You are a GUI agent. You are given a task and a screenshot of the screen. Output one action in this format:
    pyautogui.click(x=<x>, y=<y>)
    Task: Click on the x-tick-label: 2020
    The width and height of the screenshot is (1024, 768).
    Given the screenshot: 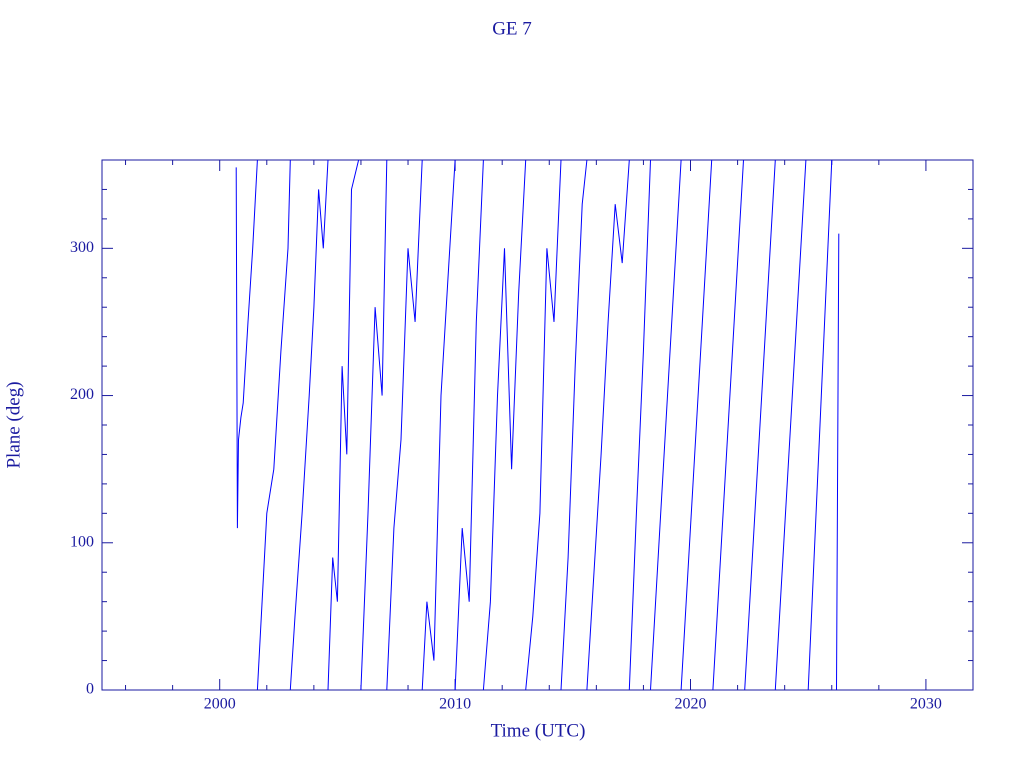 What is the action you would take?
    pyautogui.click(x=691, y=704)
    